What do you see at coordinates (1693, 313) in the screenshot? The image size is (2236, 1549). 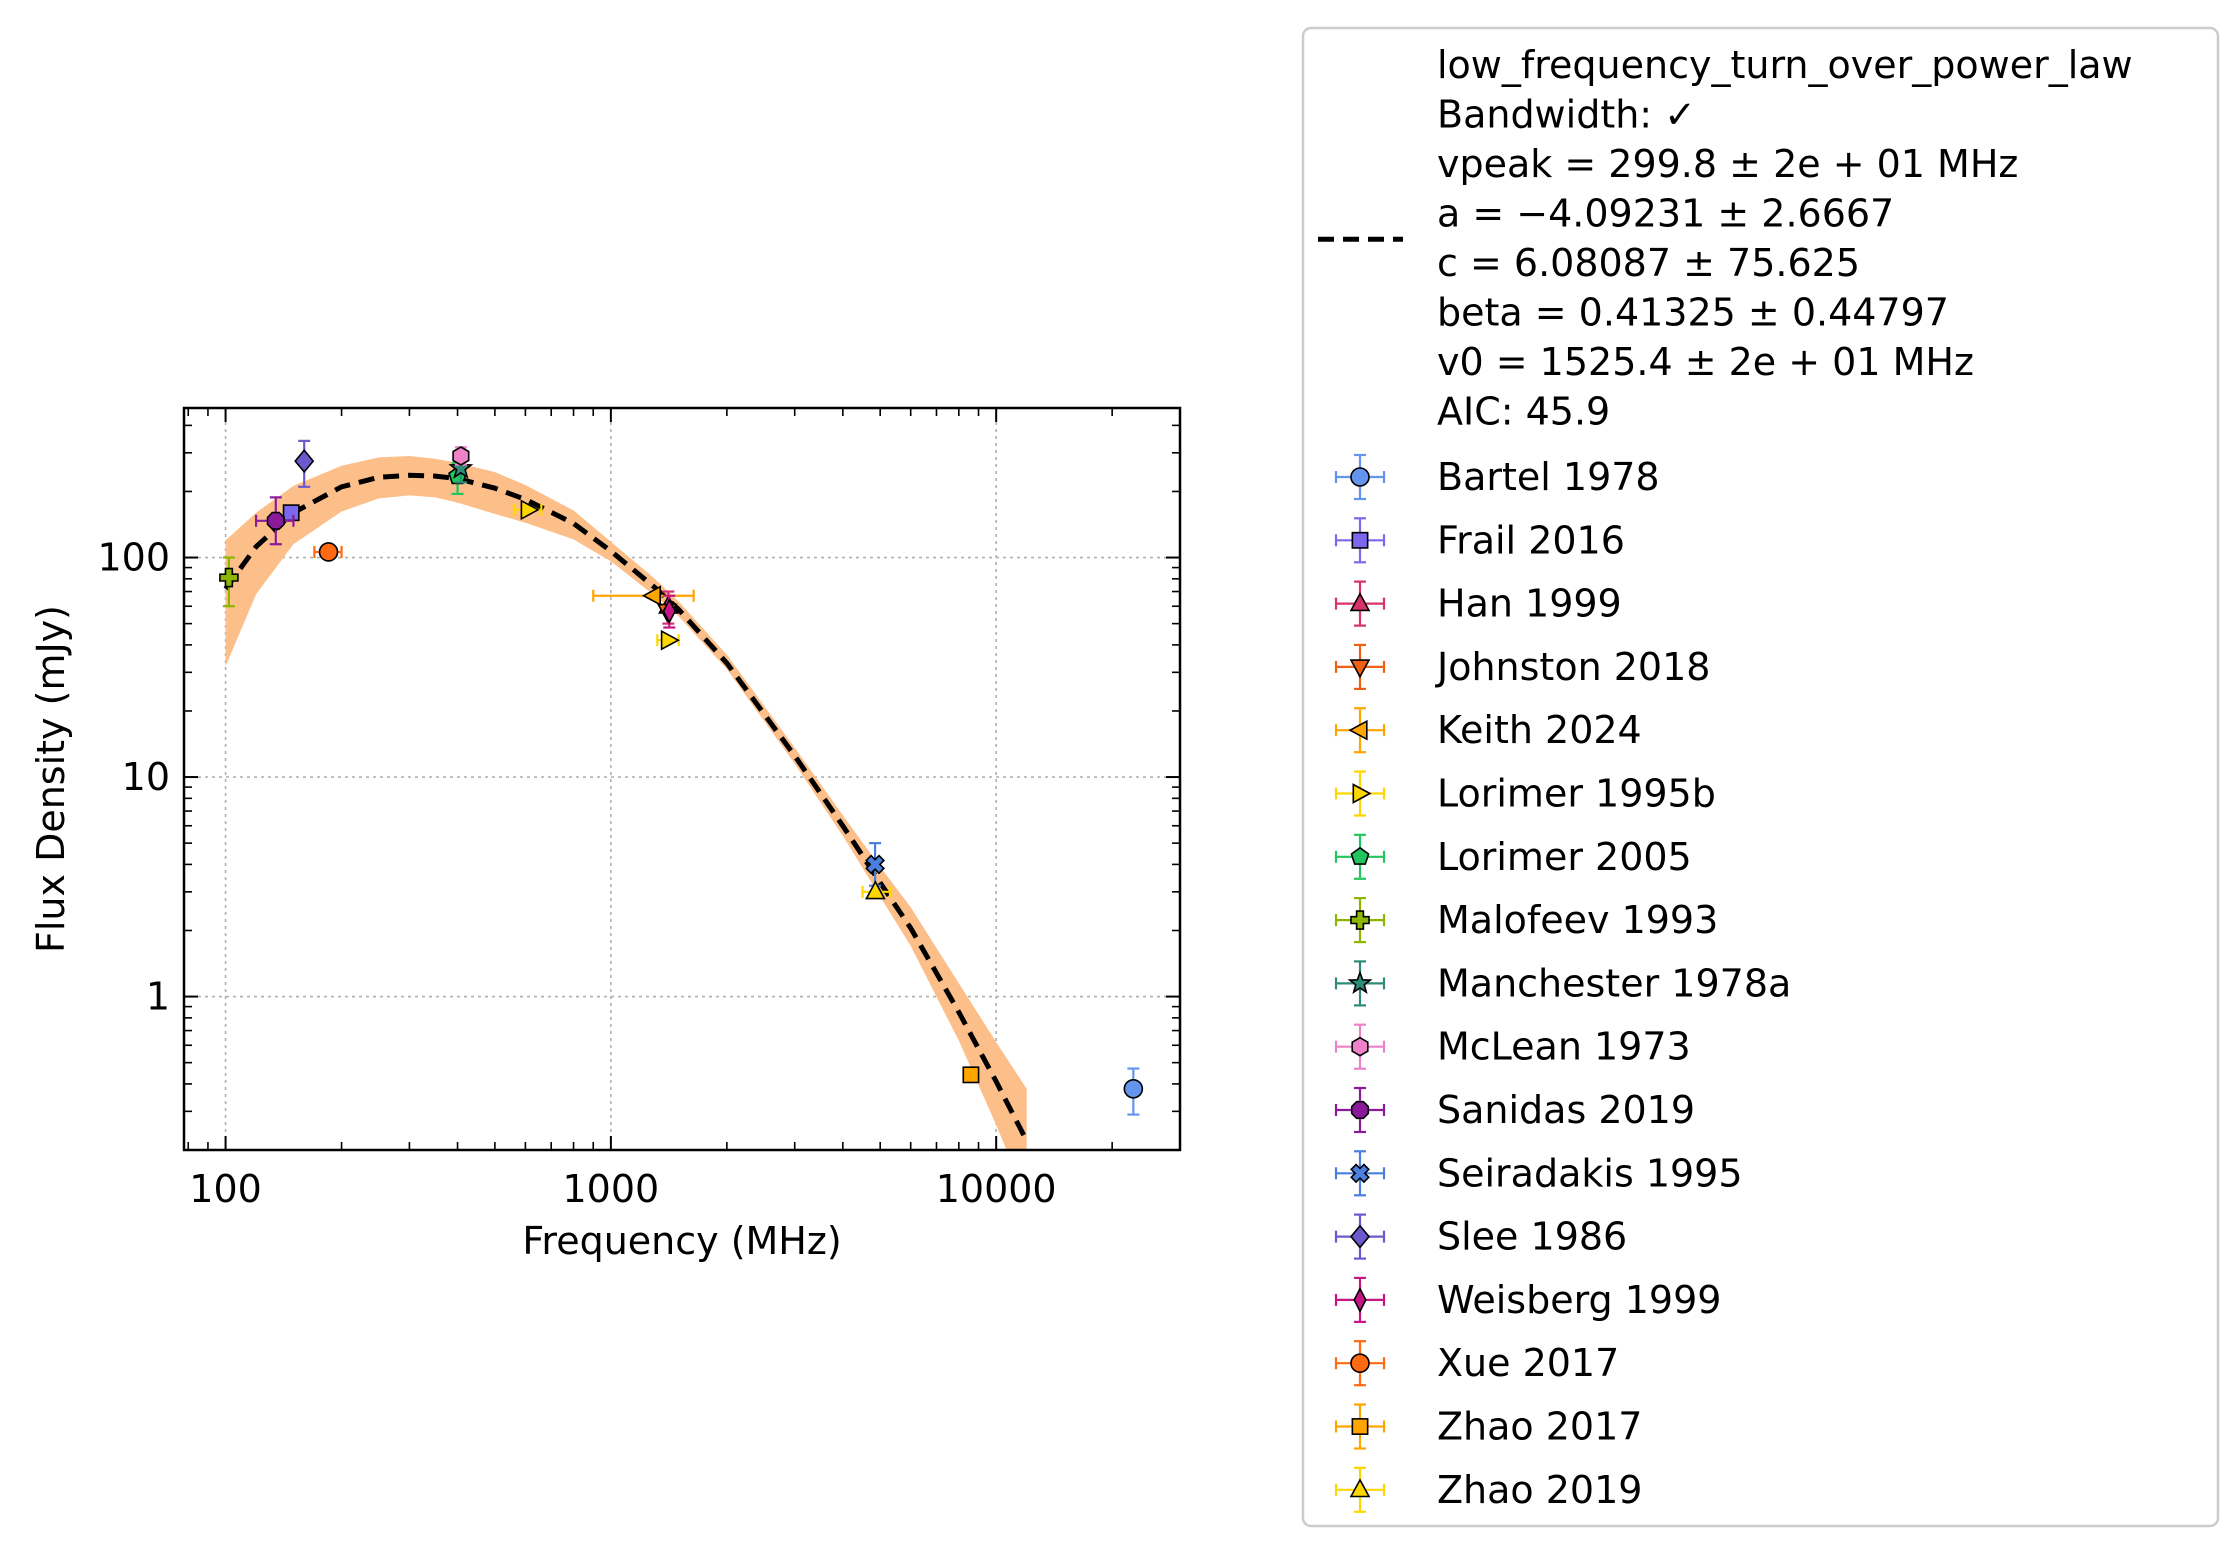 I see `legend-fit-label-line: beta = 0.41325 ± 0.44797` at bounding box center [1693, 313].